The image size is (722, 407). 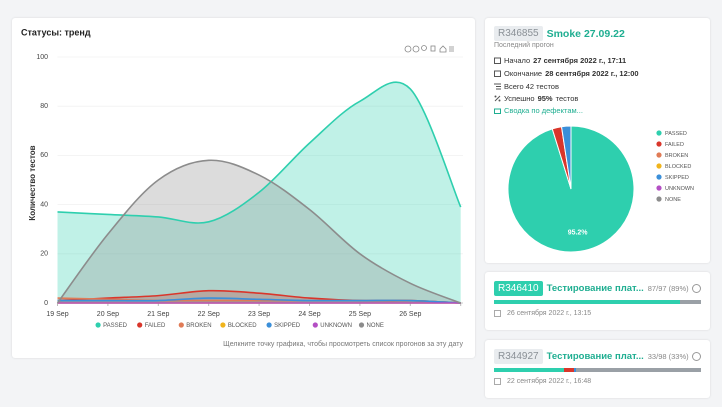 I want to click on run-header: R346410 Тестирование плат... 87/97 (89%), so click(x=597, y=288).